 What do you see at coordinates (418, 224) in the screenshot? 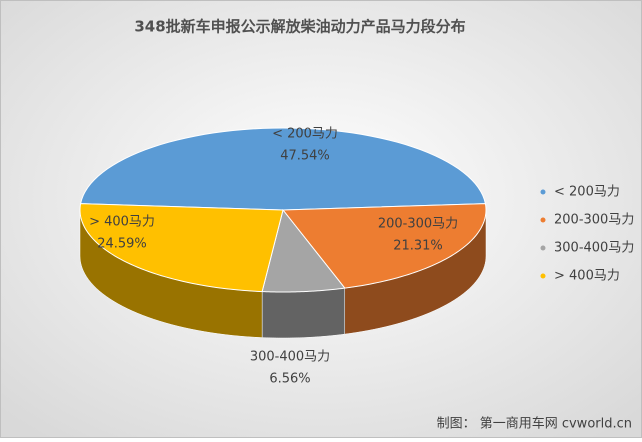
I see `data-label-category: 200-300马力` at bounding box center [418, 224].